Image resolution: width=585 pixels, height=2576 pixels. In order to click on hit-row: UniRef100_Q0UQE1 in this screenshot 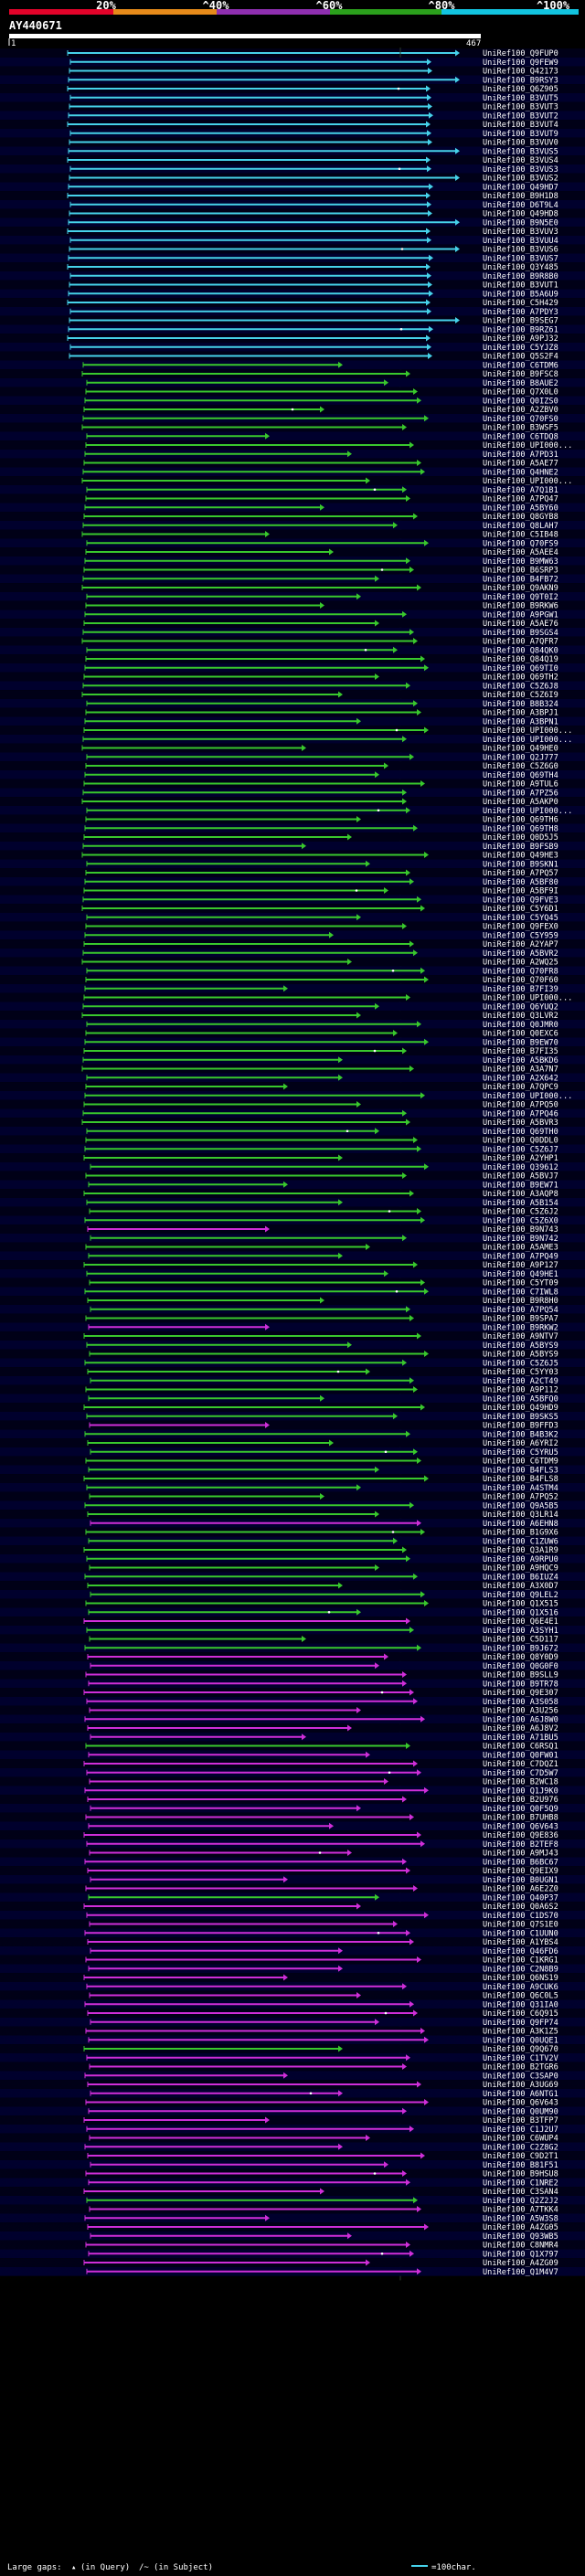, I will do `click(293, 2040)`.